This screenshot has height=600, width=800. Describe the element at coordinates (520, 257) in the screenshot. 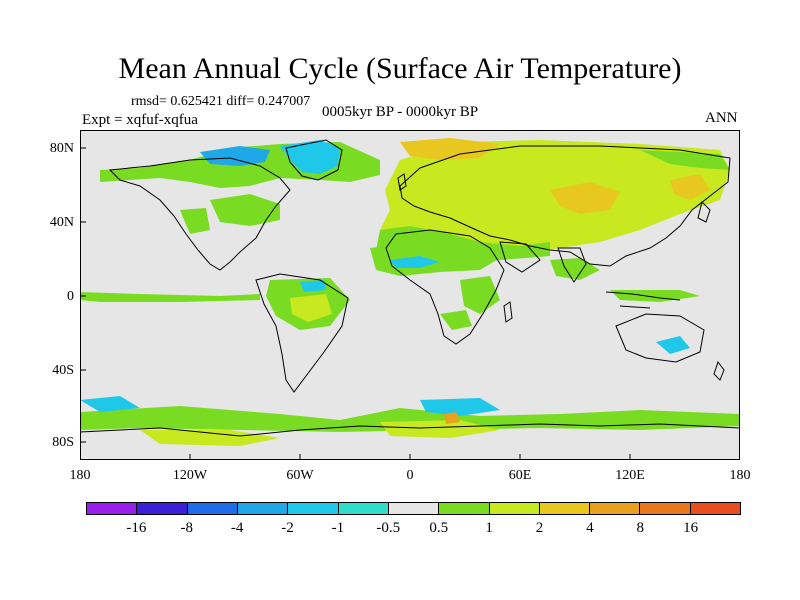

I see `coast-arabia` at that location.